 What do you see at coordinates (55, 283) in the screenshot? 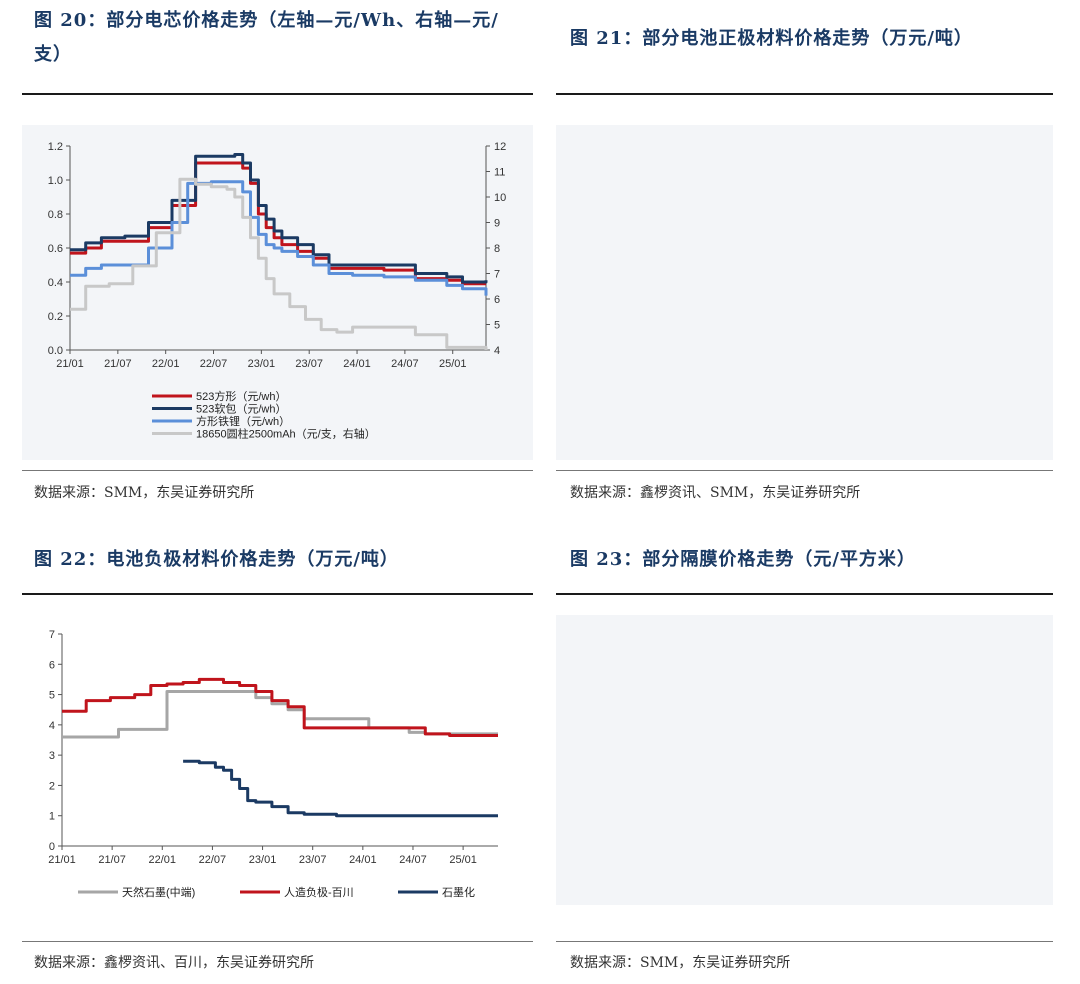
I see `f20-y-tick-label: 0.4` at bounding box center [55, 283].